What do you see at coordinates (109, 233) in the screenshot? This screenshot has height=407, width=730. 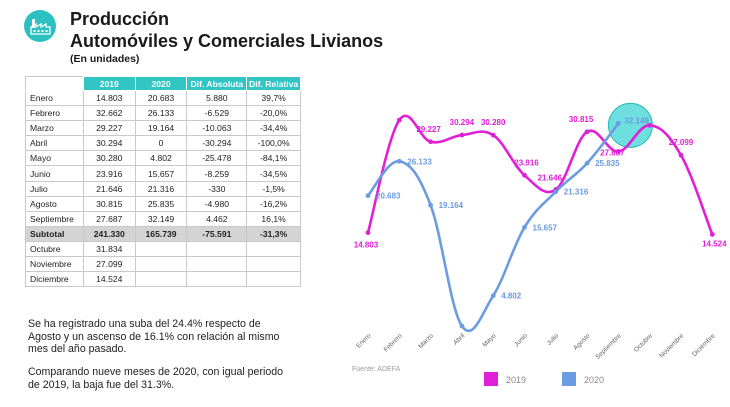 I see `table-cell: 241.330` at bounding box center [109, 233].